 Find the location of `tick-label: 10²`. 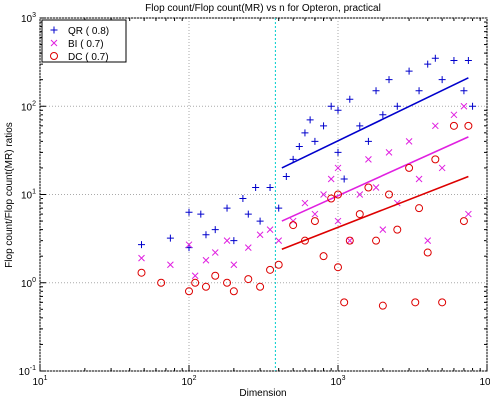

tick-label: 10² is located at coordinates (188, 381).